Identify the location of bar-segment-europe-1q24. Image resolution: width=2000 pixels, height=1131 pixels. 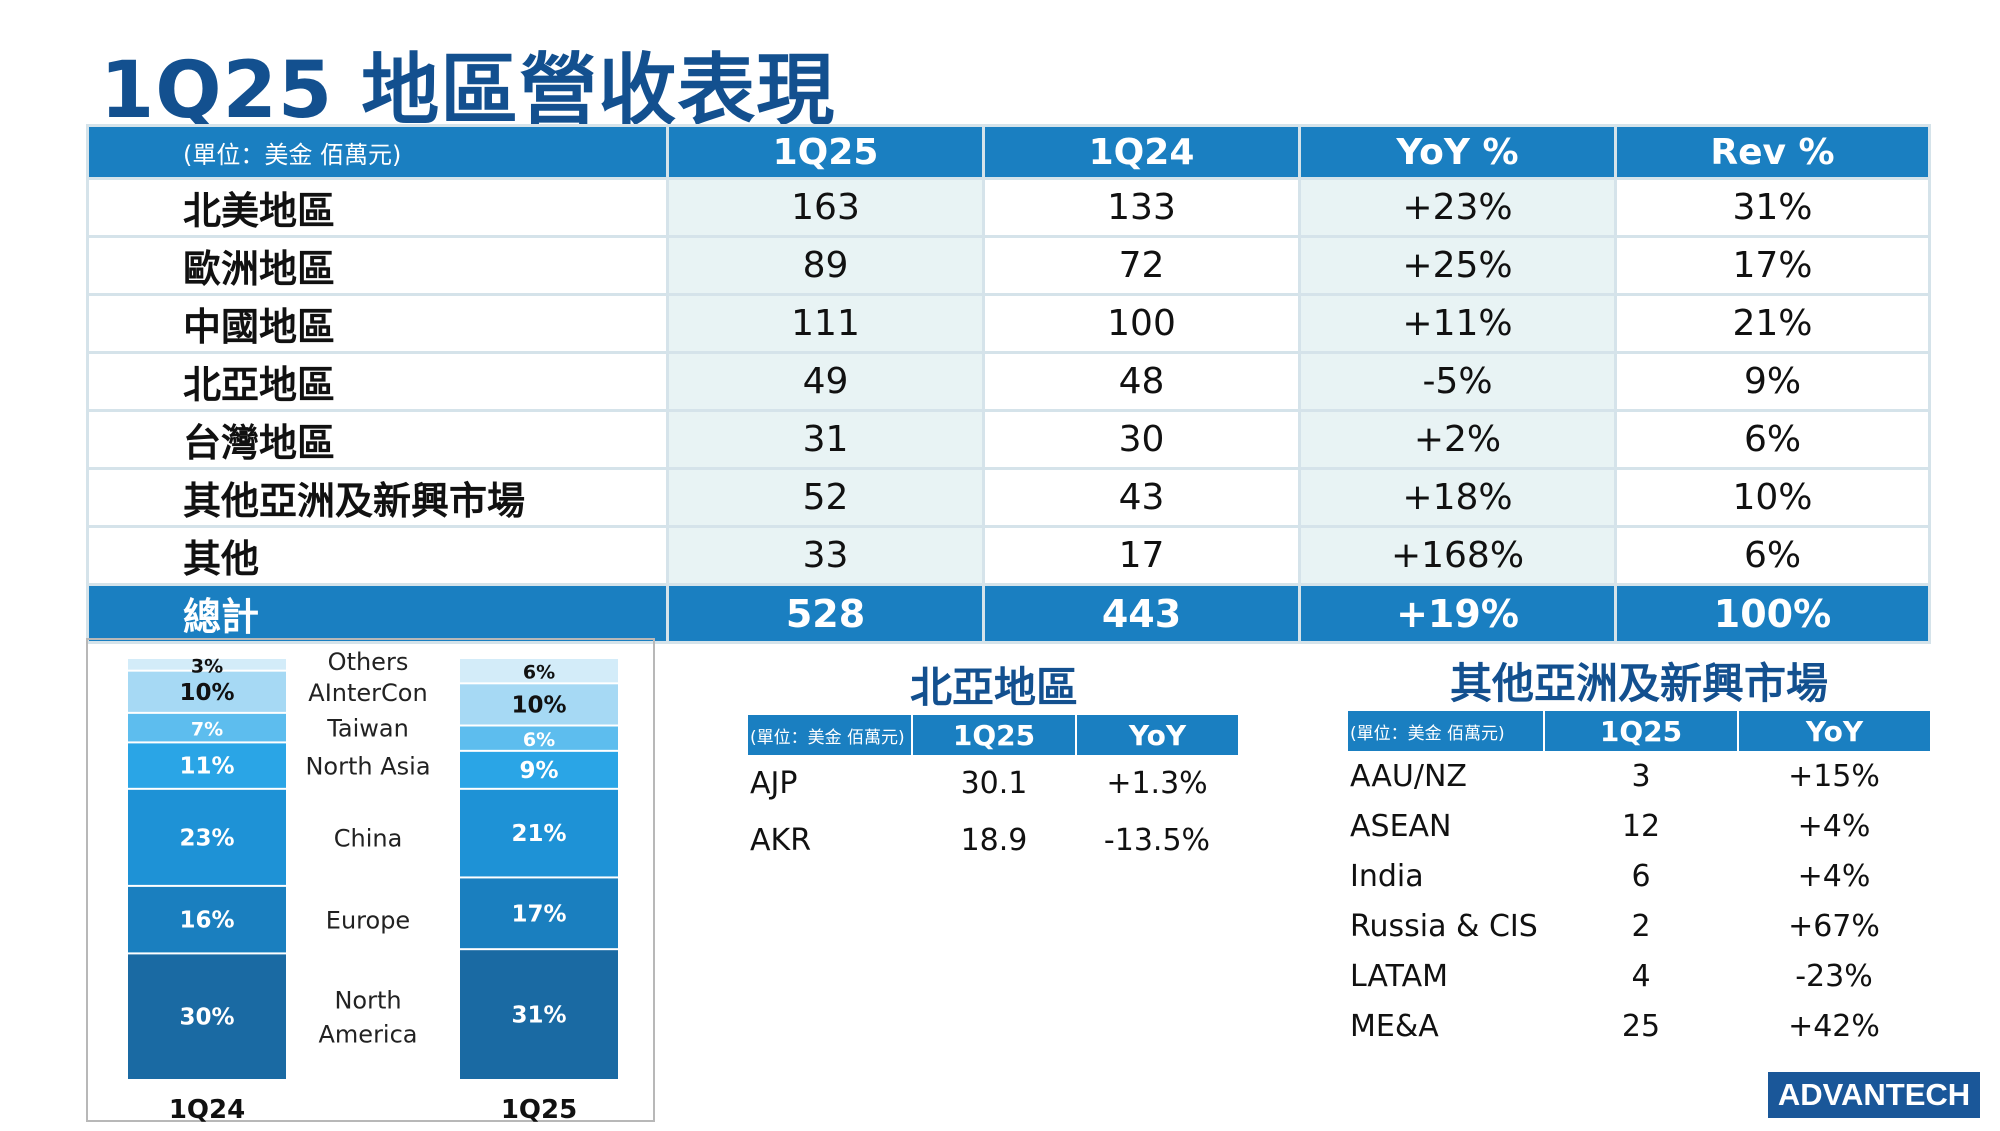
(207, 919).